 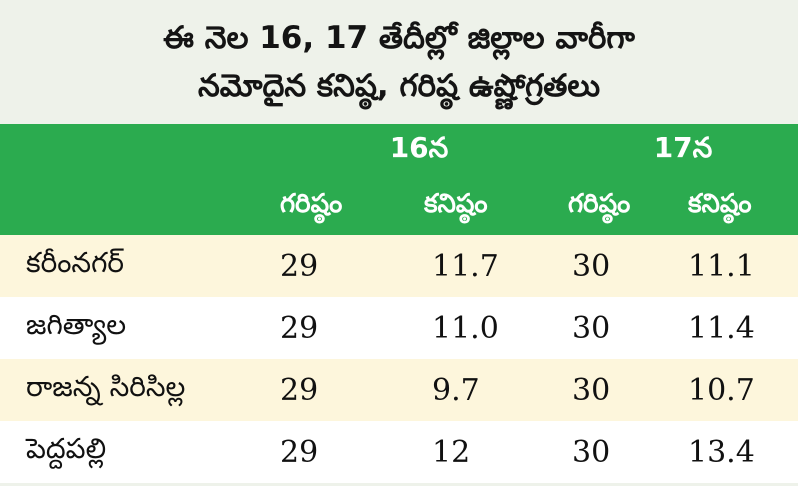 What do you see at coordinates (456, 390) in the screenshot?
I see `min-16-value: 9.7` at bounding box center [456, 390].